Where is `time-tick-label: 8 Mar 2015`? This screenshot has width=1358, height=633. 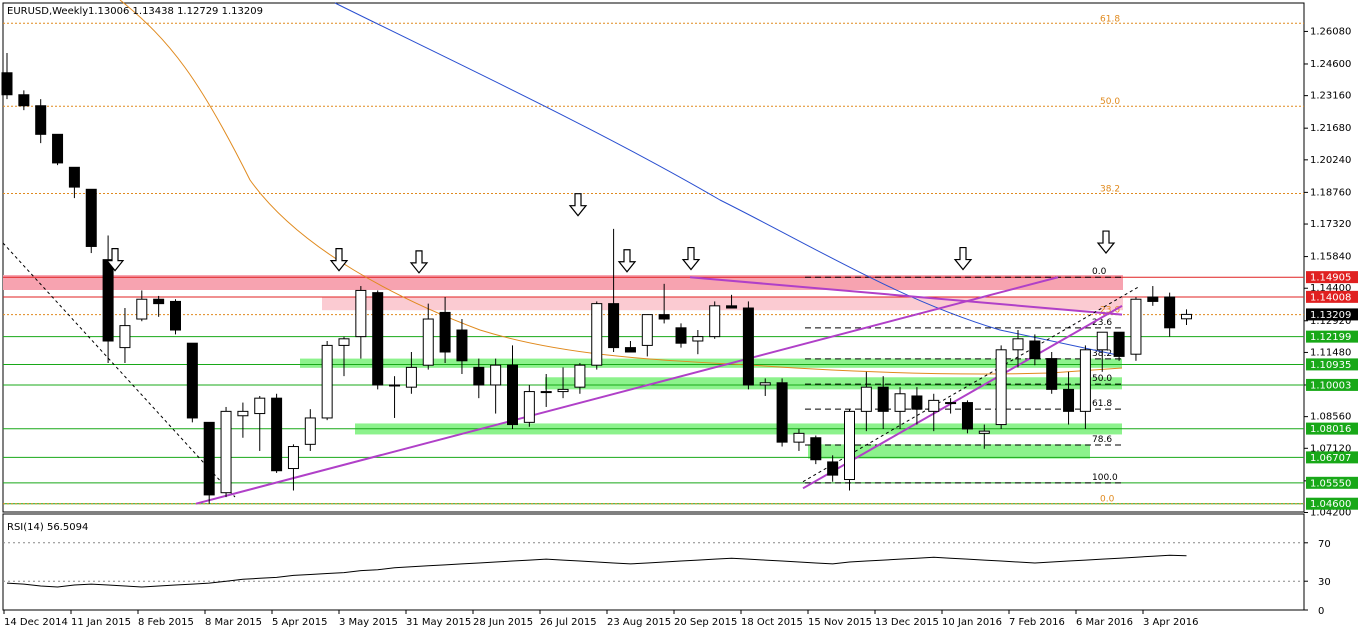
time-tick-label: 8 Mar 2015 is located at coordinates (233, 622).